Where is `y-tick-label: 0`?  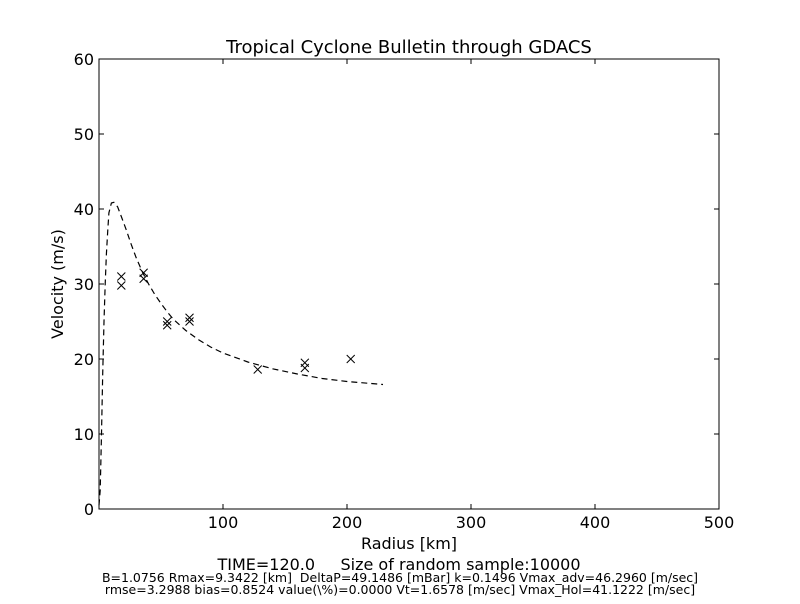 y-tick-label: 0 is located at coordinates (89, 509).